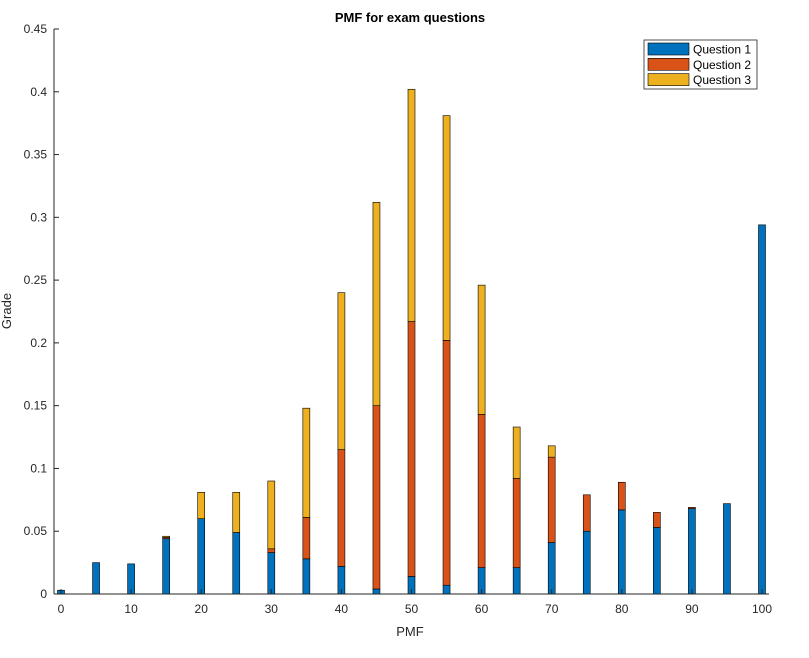 The width and height of the screenshot is (809, 658). I want to click on y-tick-label-0.45: 0.45, so click(36, 29).